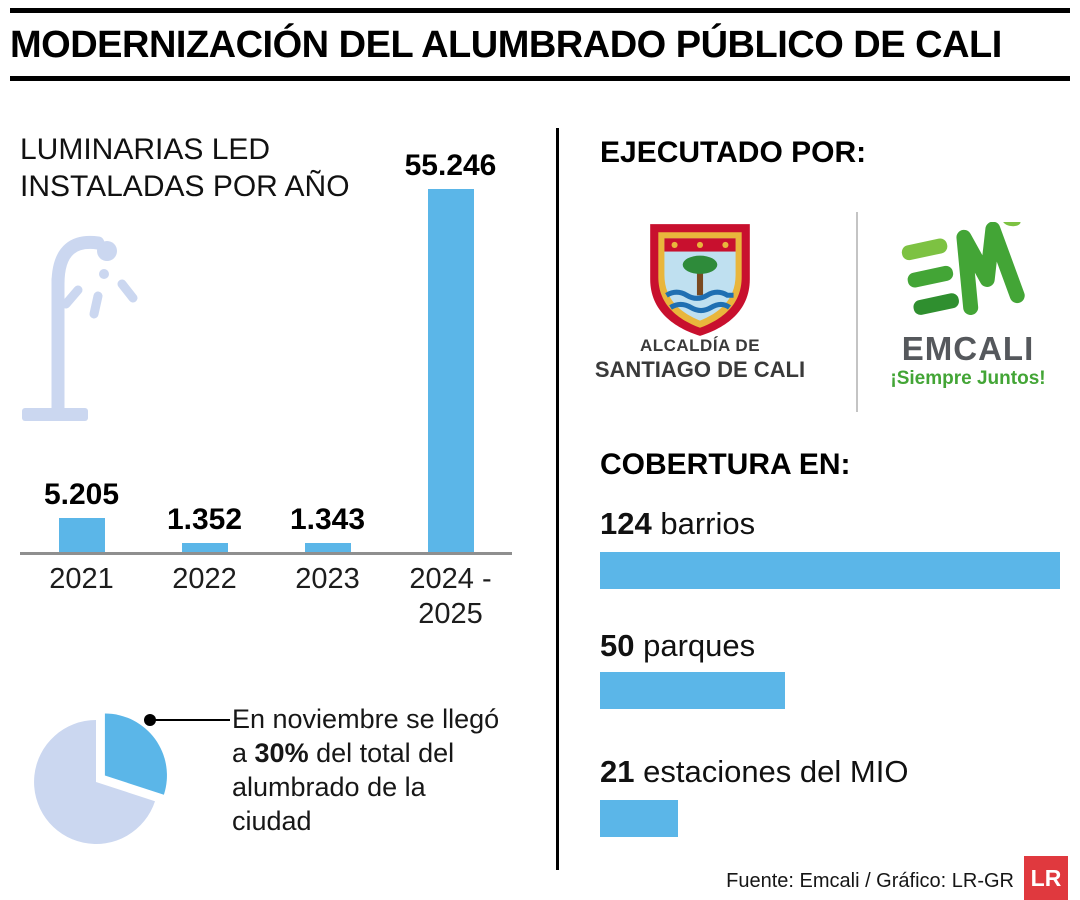  Describe the element at coordinates (81, 494) in the screenshot. I see `led-bar-value-label: 5.205` at that location.